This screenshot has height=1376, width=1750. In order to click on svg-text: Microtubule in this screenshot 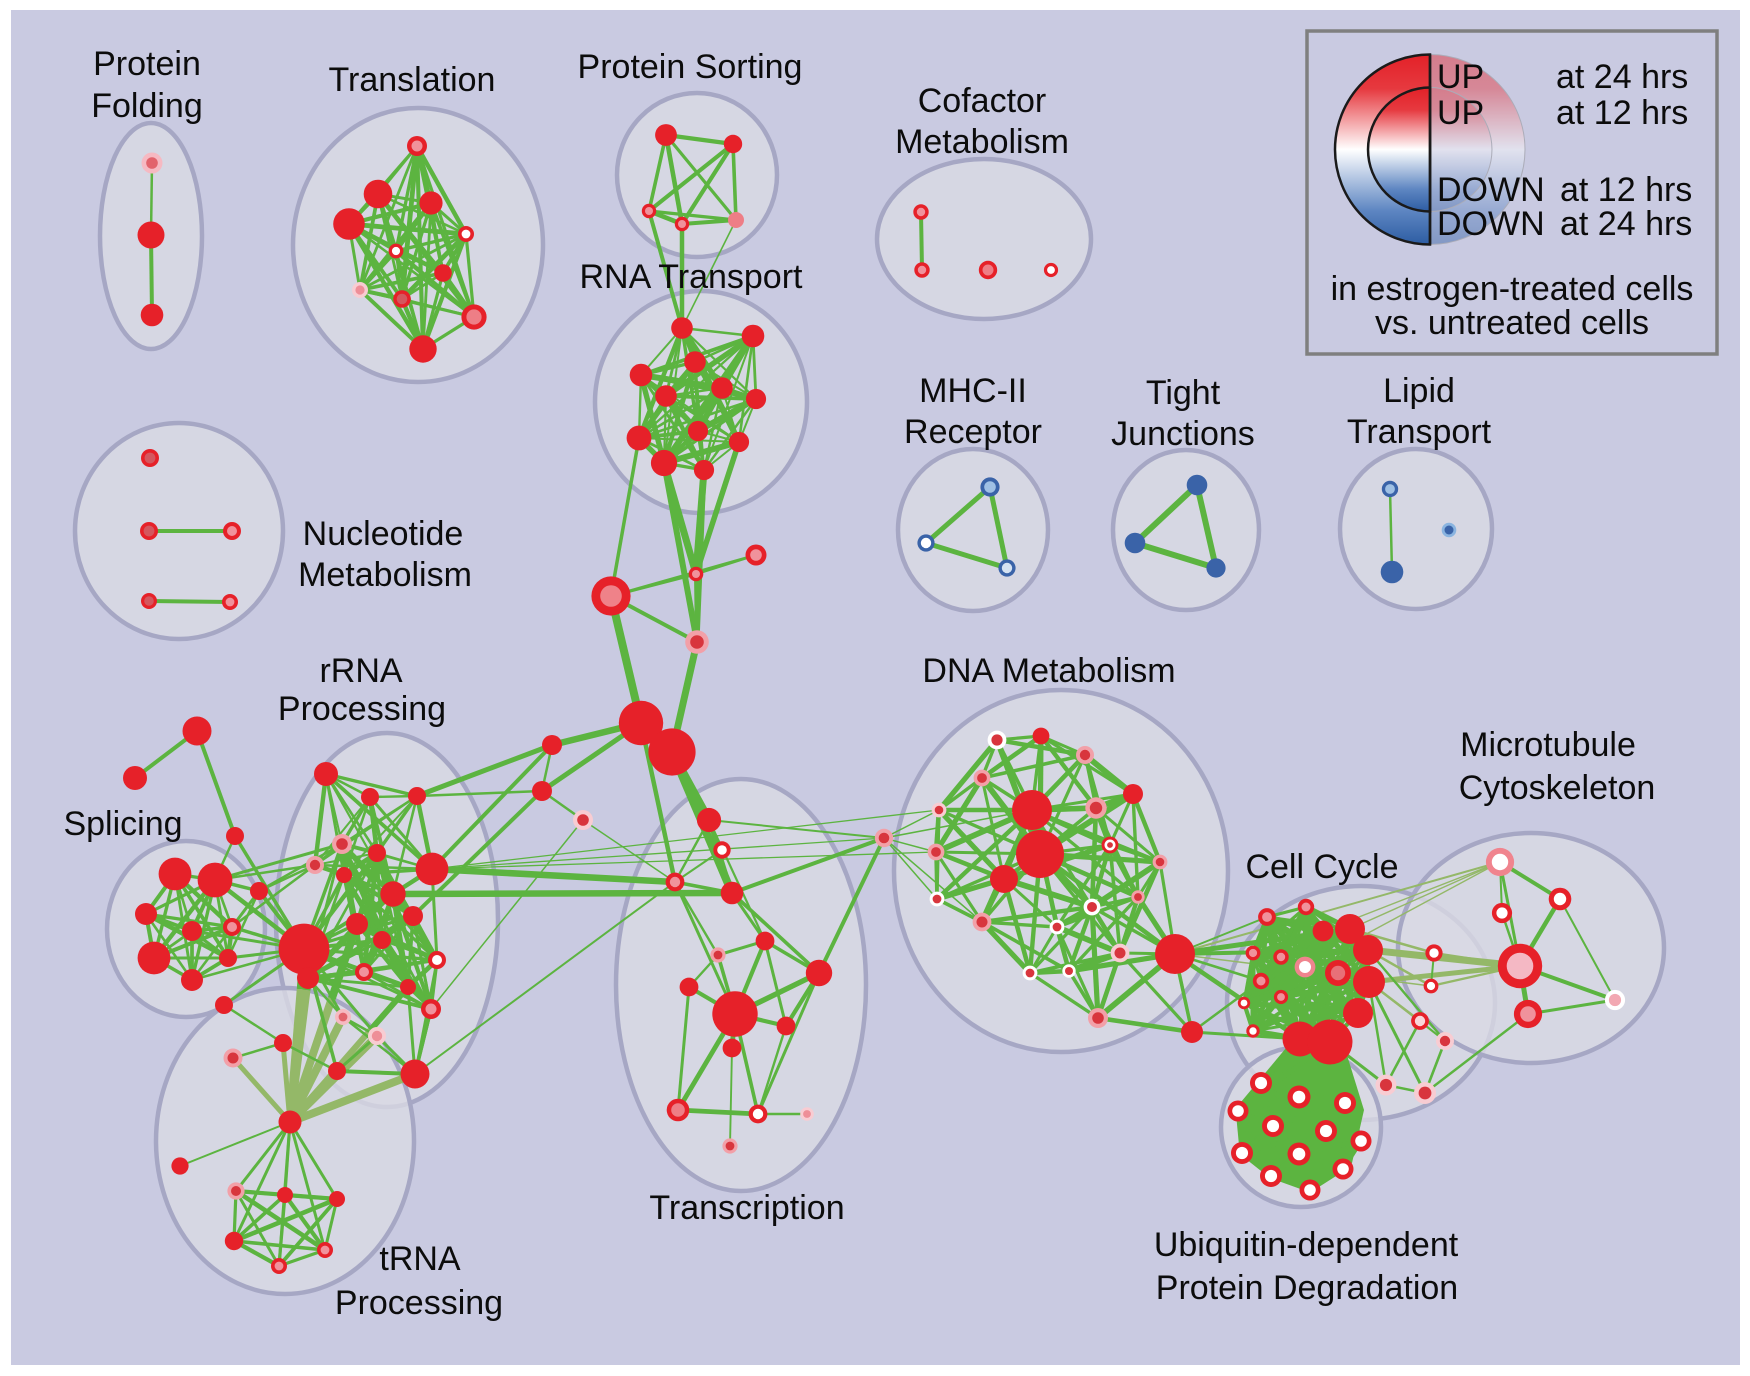, I will do `click(1548, 745)`.